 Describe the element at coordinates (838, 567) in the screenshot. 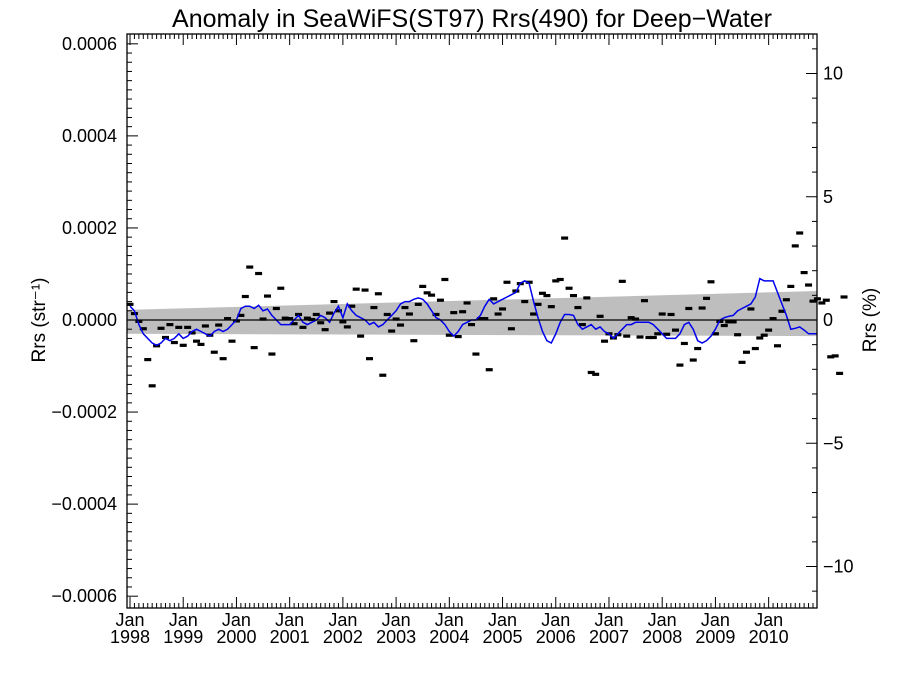

I see `y2-tick-label-4: −10` at that location.